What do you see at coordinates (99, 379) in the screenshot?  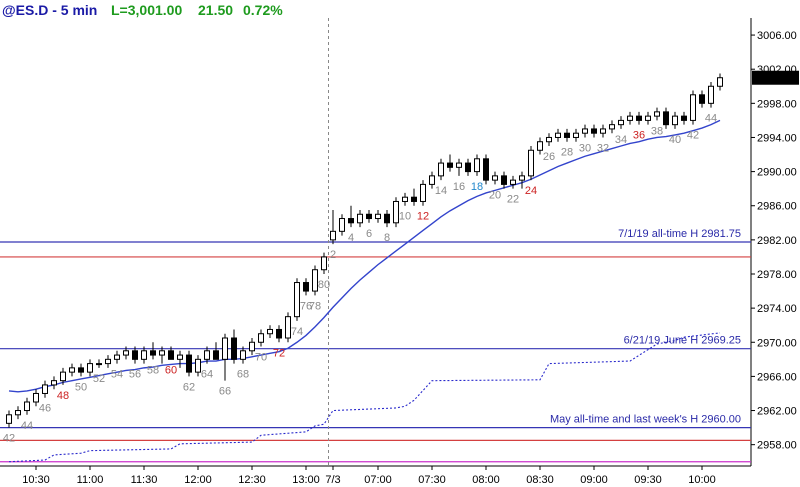 I see `bar-count-label: 52` at bounding box center [99, 379].